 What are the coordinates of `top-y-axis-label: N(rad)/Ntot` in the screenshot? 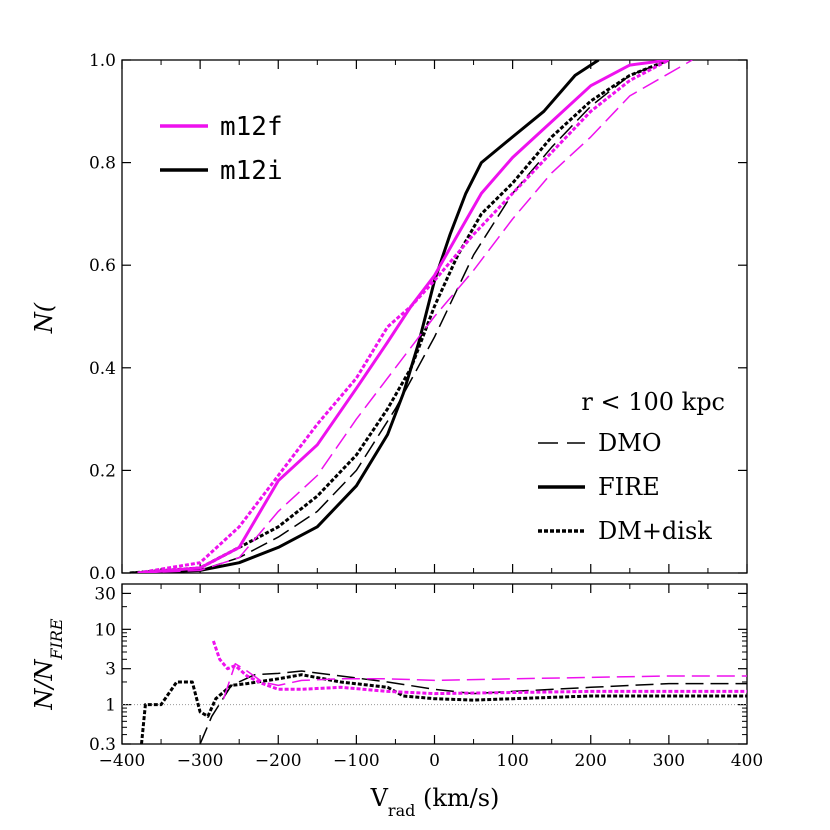 It's located at (44, 318).